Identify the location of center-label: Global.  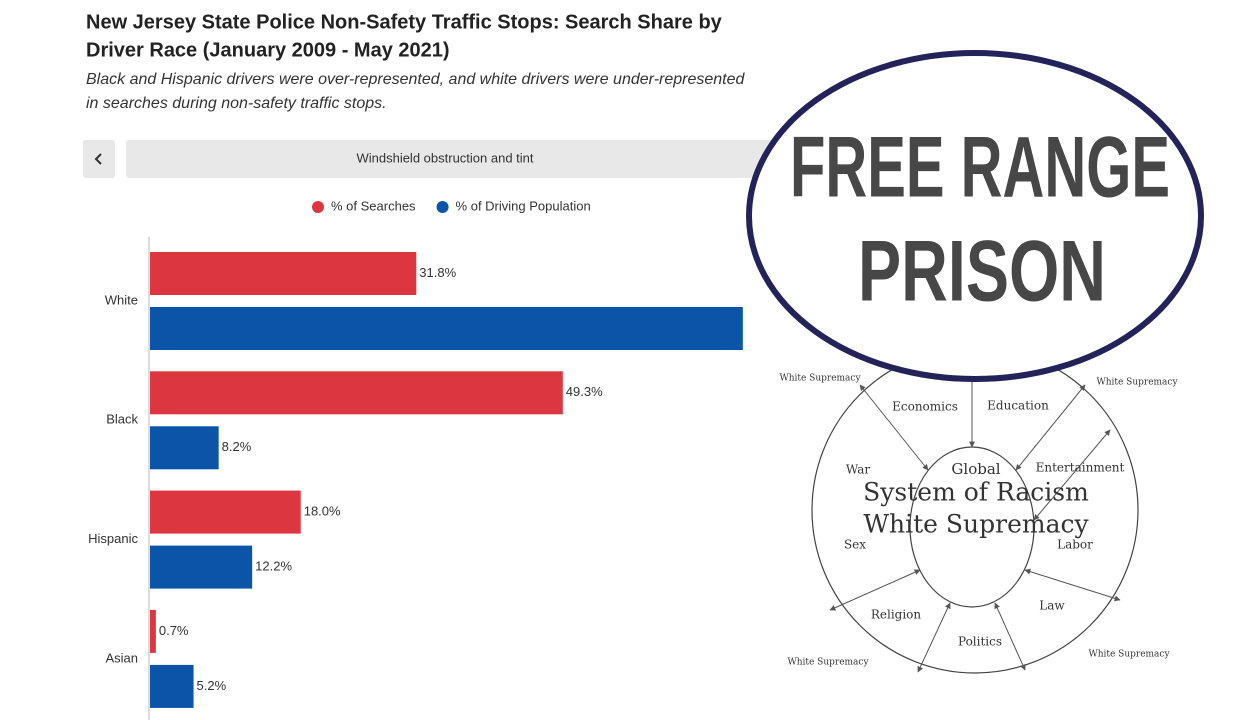
(975, 469).